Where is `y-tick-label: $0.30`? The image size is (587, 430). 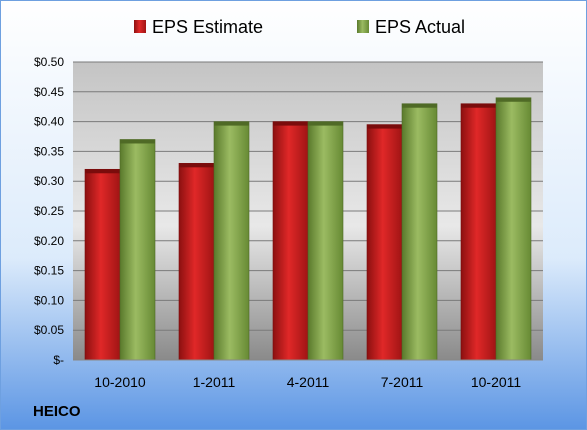 y-tick-label: $0.30 is located at coordinates (49, 181).